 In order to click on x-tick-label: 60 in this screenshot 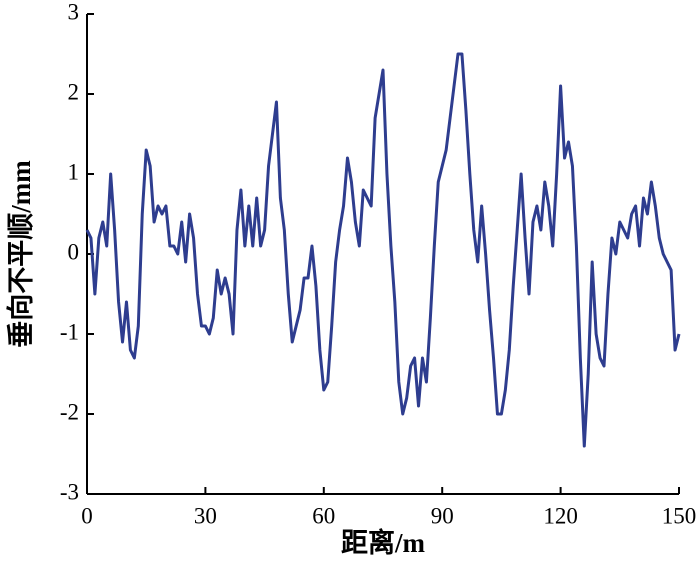, I will do `click(323, 515)`.